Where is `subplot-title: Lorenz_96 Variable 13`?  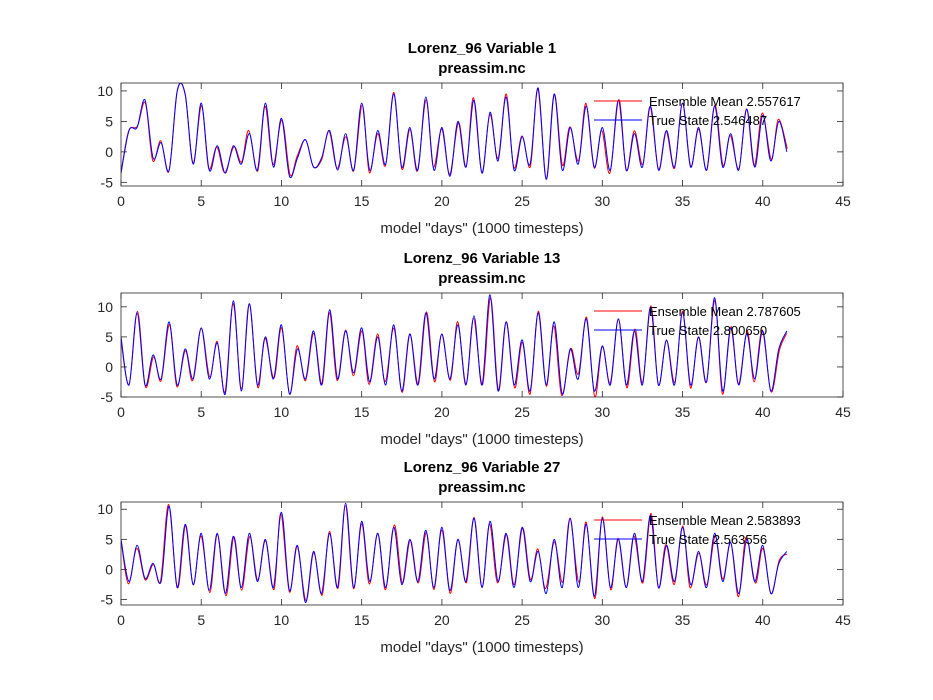
subplot-title: Lorenz_96 Variable 13 is located at coordinates (482, 258).